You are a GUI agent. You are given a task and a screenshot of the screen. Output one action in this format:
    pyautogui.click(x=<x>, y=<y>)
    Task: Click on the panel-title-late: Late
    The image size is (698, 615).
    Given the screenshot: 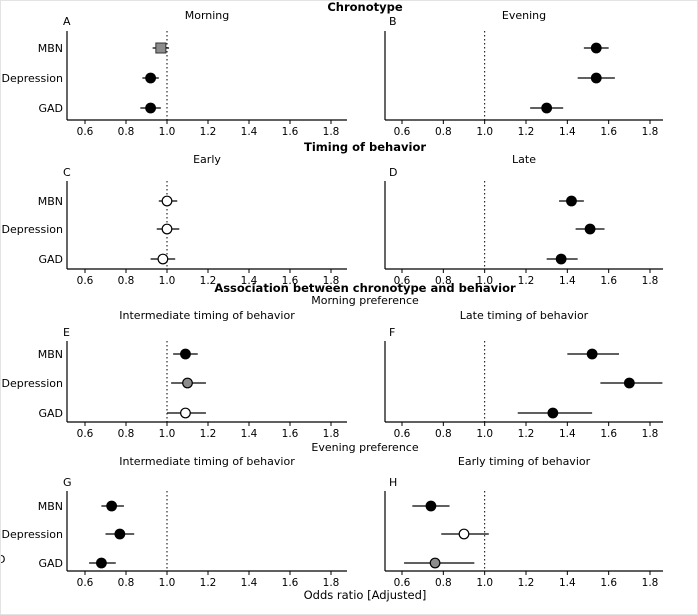 What is the action you would take?
    pyautogui.click(x=524, y=159)
    